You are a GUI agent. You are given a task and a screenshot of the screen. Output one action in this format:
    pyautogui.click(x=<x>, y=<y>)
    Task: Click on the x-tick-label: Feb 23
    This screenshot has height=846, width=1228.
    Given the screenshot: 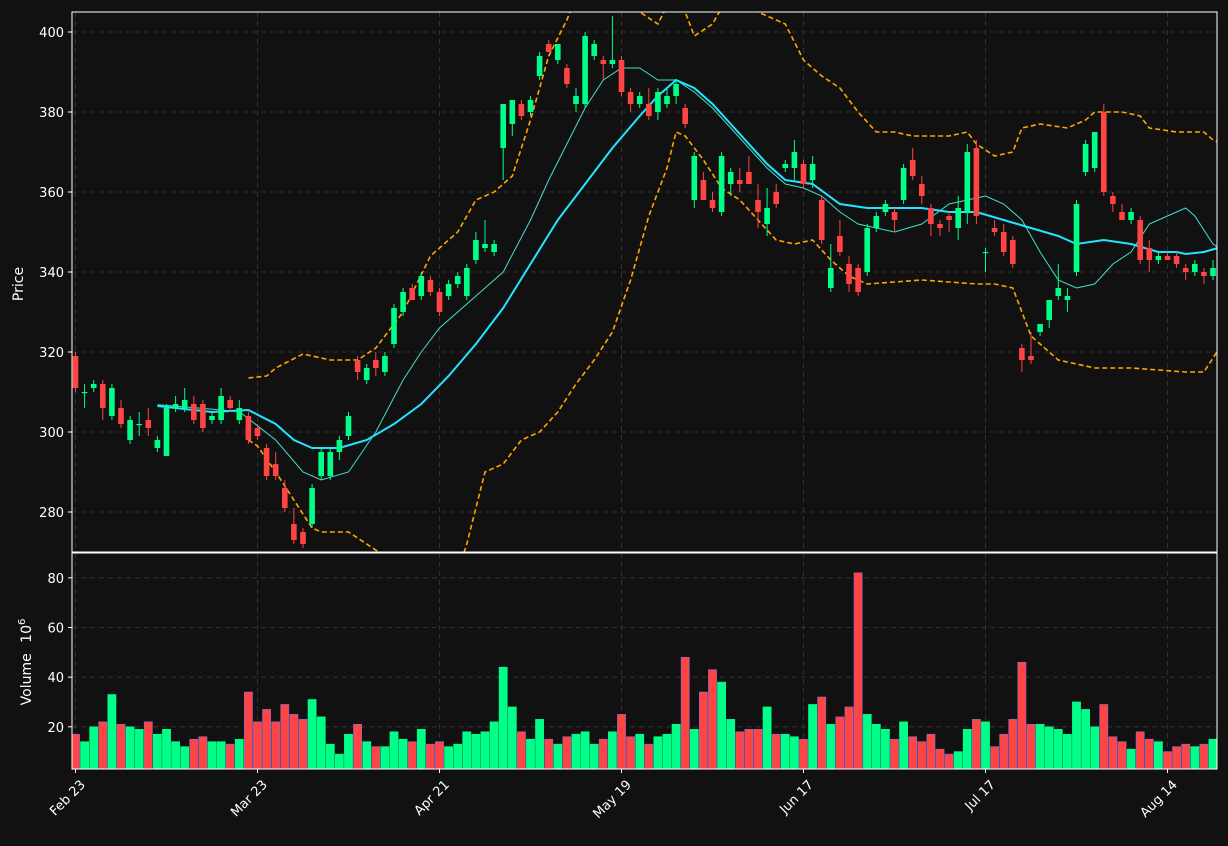 What is the action you would take?
    pyautogui.click(x=68, y=799)
    